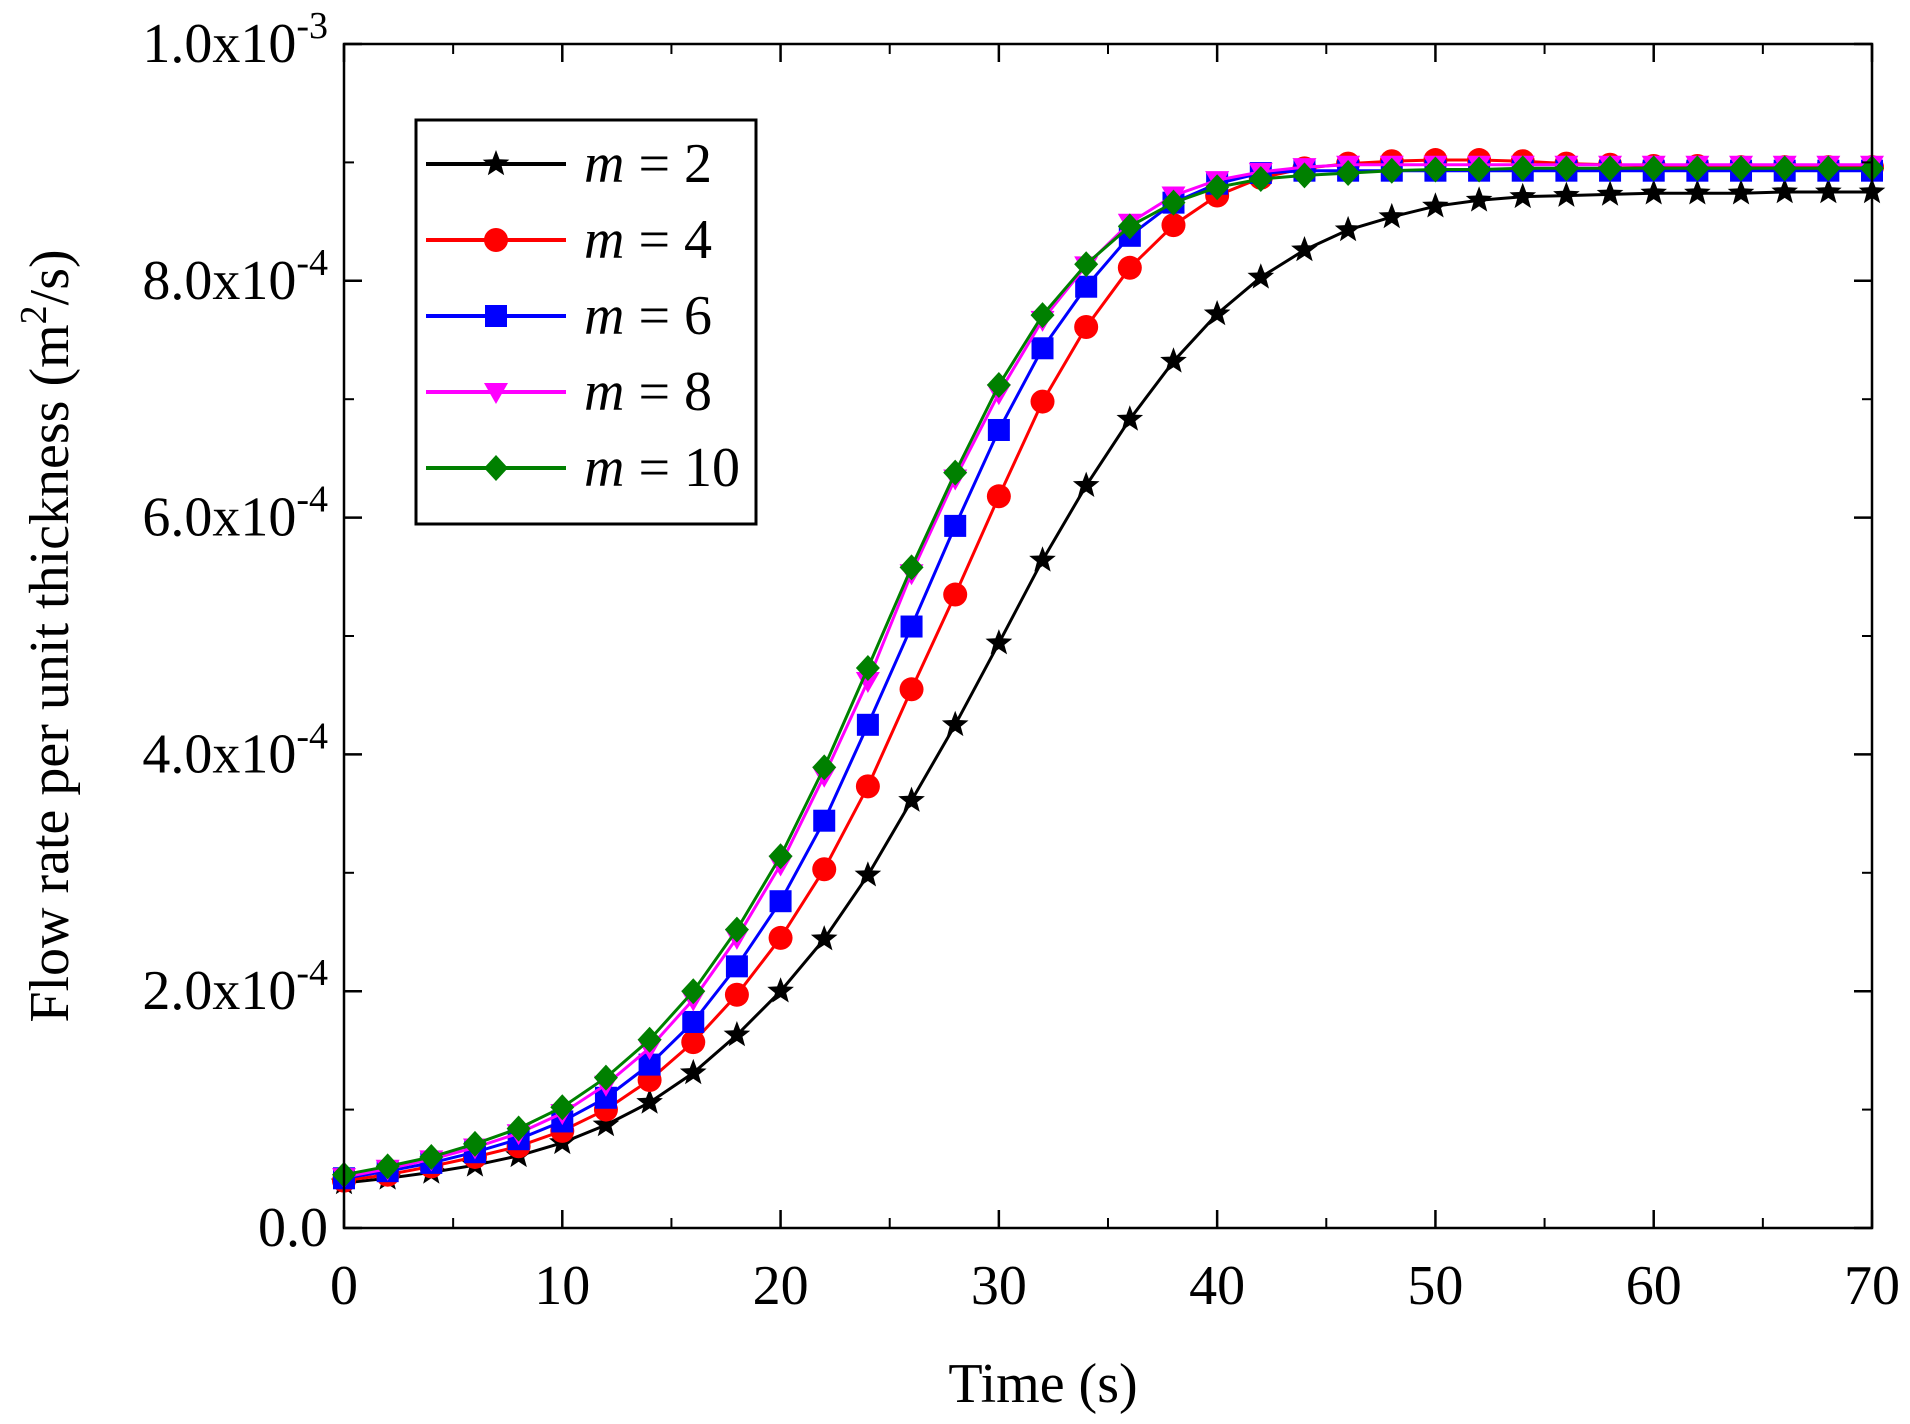 The width and height of the screenshot is (1910, 1424). What do you see at coordinates (562, 1286) in the screenshot?
I see `x-tick-label: 10` at bounding box center [562, 1286].